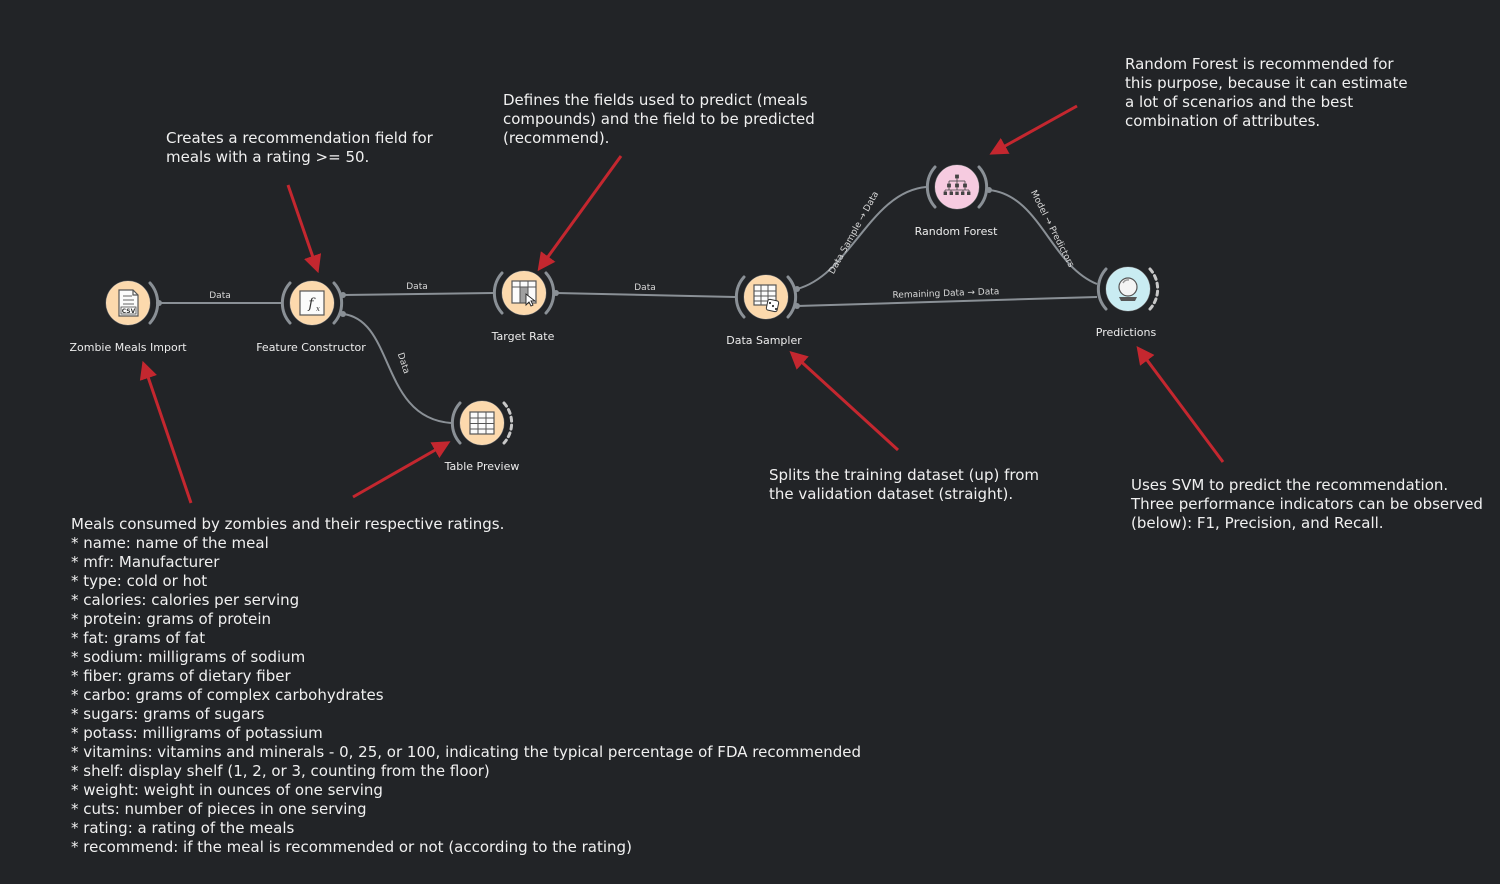 This screenshot has width=1500, height=884. I want to click on node-target-rate, so click(524, 293).